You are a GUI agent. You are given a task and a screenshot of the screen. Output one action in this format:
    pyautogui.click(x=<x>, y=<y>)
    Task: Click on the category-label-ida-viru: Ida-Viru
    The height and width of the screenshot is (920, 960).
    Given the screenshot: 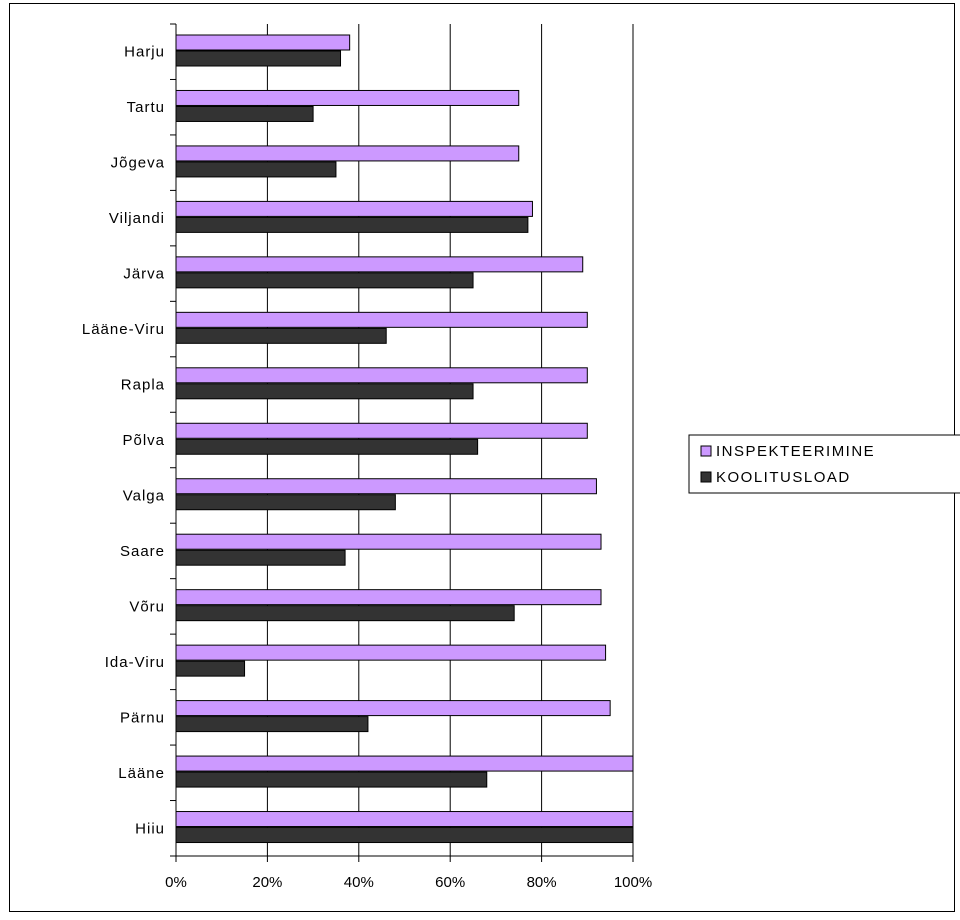 What is the action you would take?
    pyautogui.click(x=135, y=662)
    